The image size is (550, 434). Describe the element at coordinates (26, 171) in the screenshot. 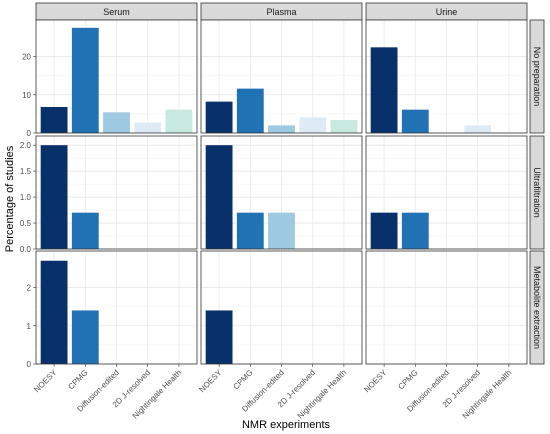

I see `y-tick-label: 1.5` at that location.